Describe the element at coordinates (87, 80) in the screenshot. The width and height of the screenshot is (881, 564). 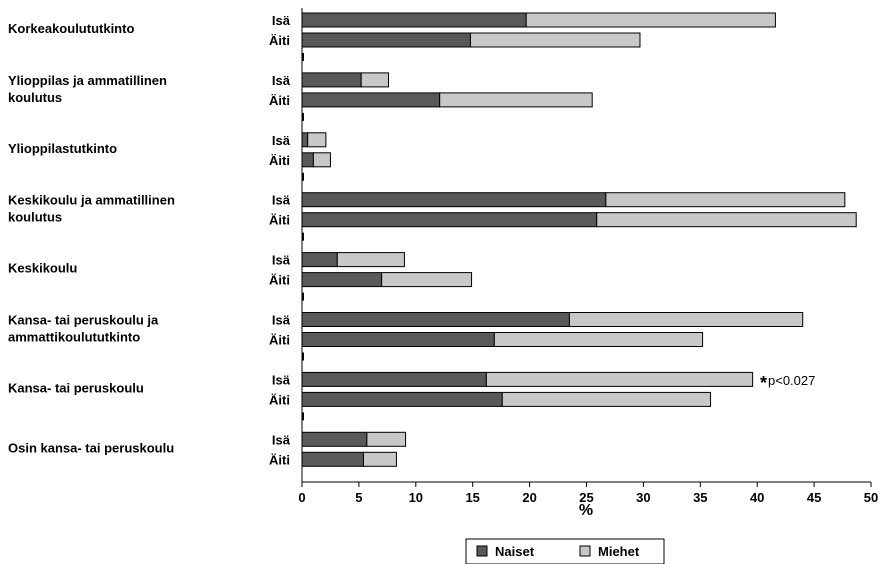
I see `category-label: Ylioppilas ja ammatillinen` at that location.